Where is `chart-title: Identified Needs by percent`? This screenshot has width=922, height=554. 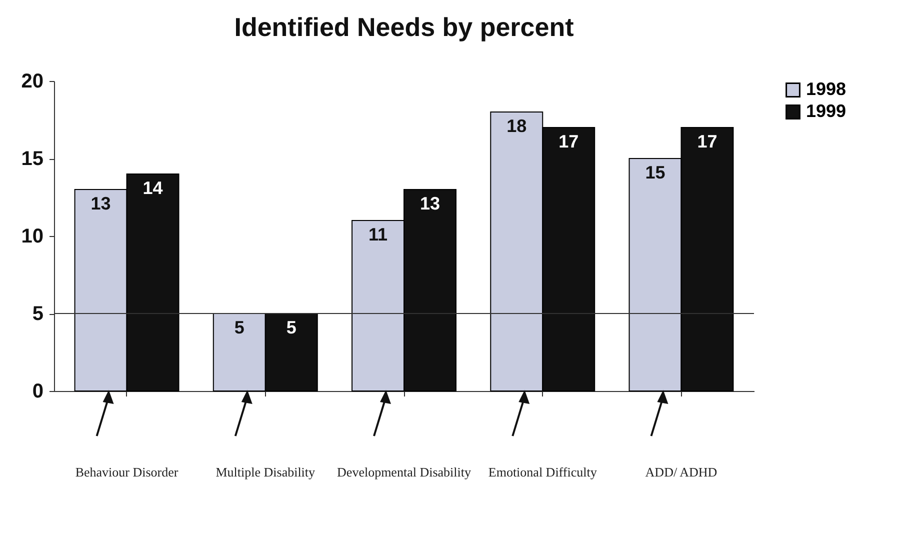
chart-title: Identified Needs by percent is located at coordinates (404, 27).